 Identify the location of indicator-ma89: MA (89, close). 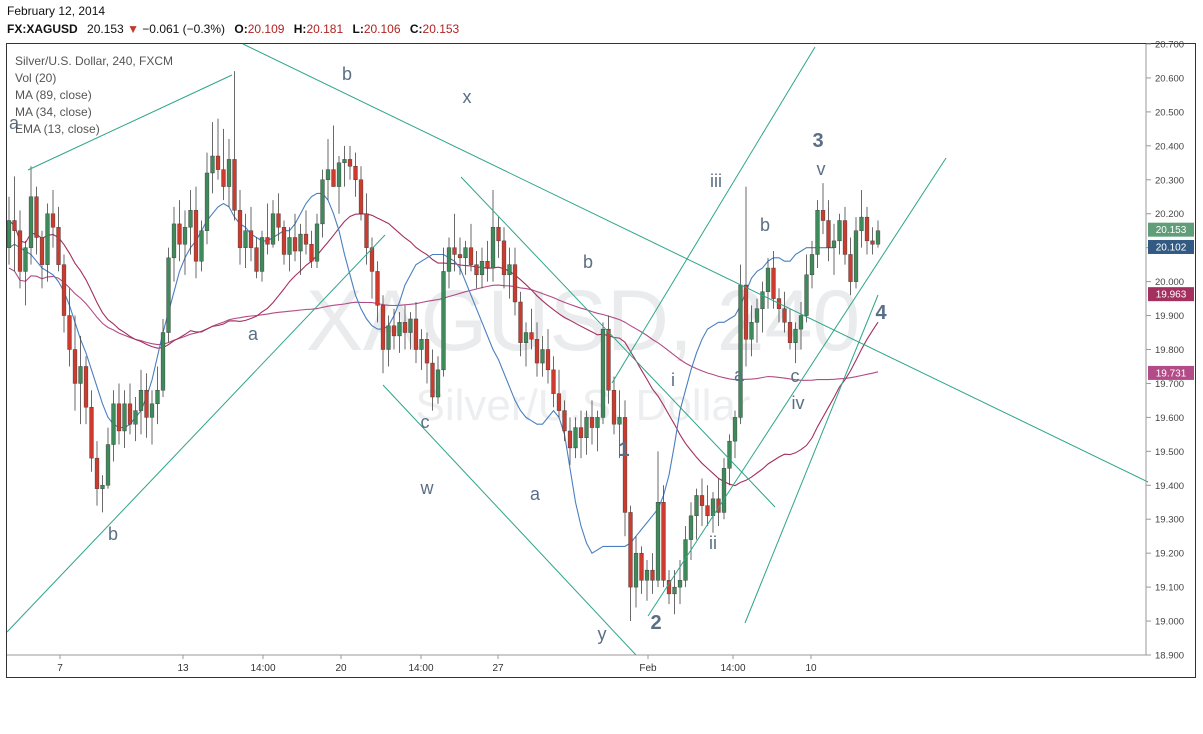
(53, 95).